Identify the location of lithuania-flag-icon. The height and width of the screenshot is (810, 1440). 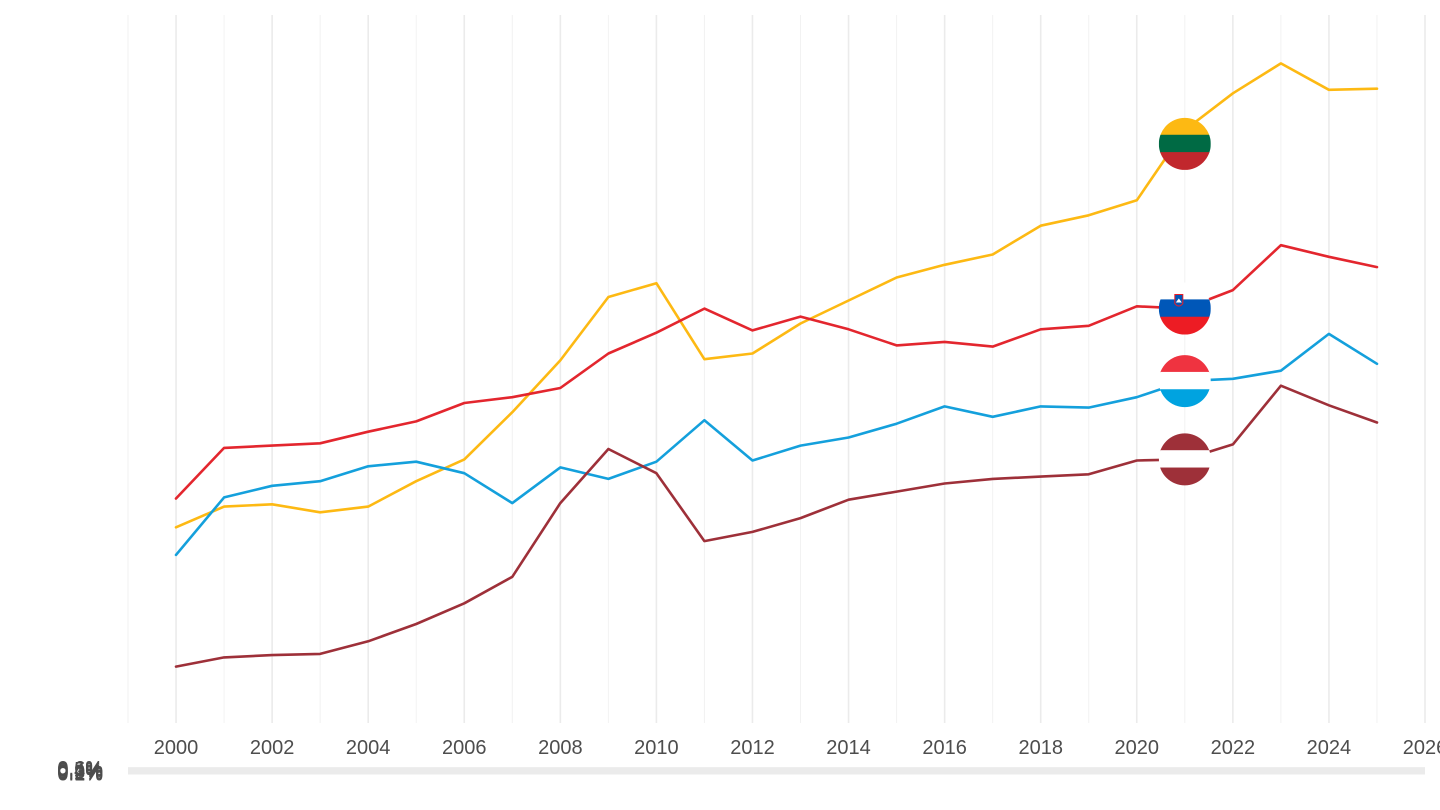
(1184, 143).